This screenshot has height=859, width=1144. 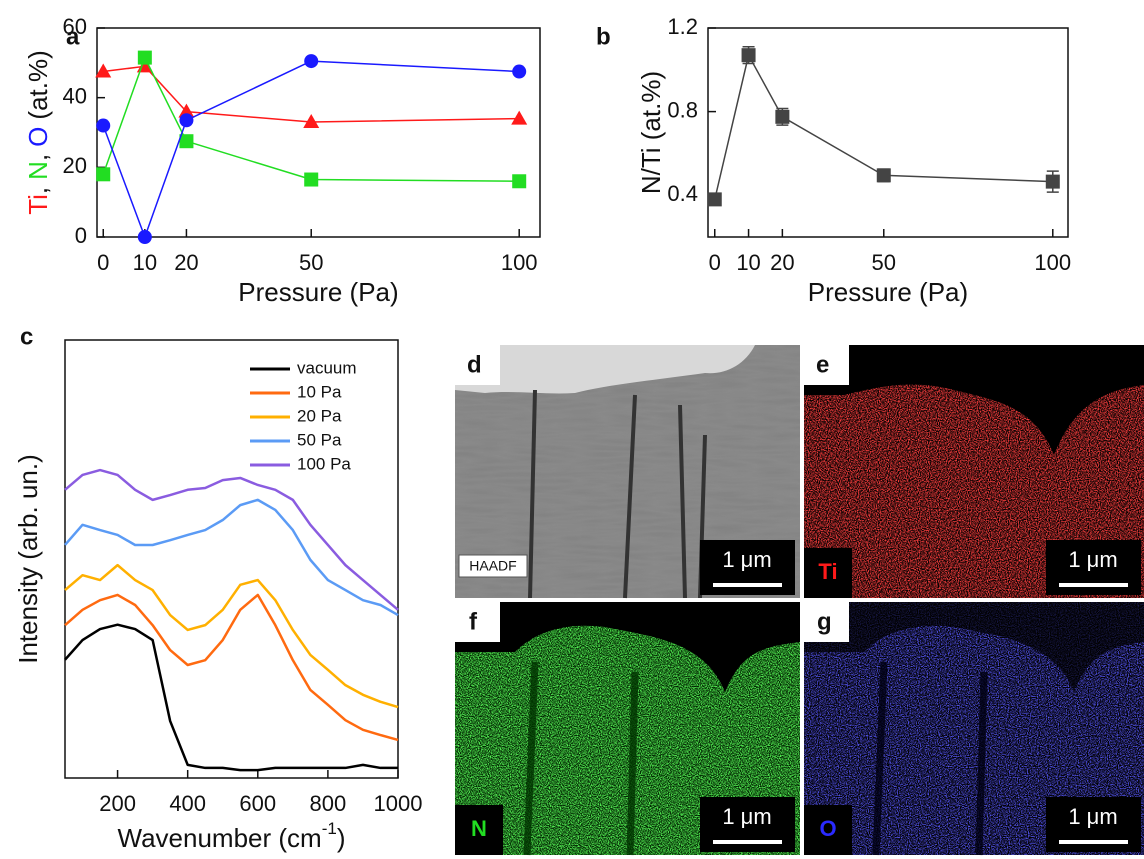 What do you see at coordinates (81, 235) in the screenshot?
I see `y-tick-label: 0` at bounding box center [81, 235].